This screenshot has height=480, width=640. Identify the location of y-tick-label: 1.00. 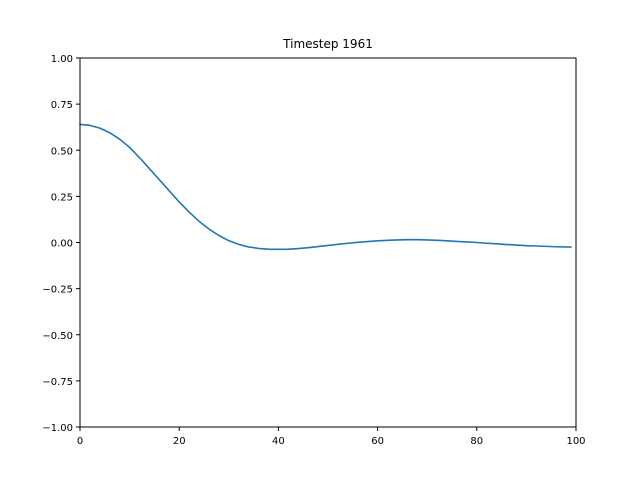
(62, 59).